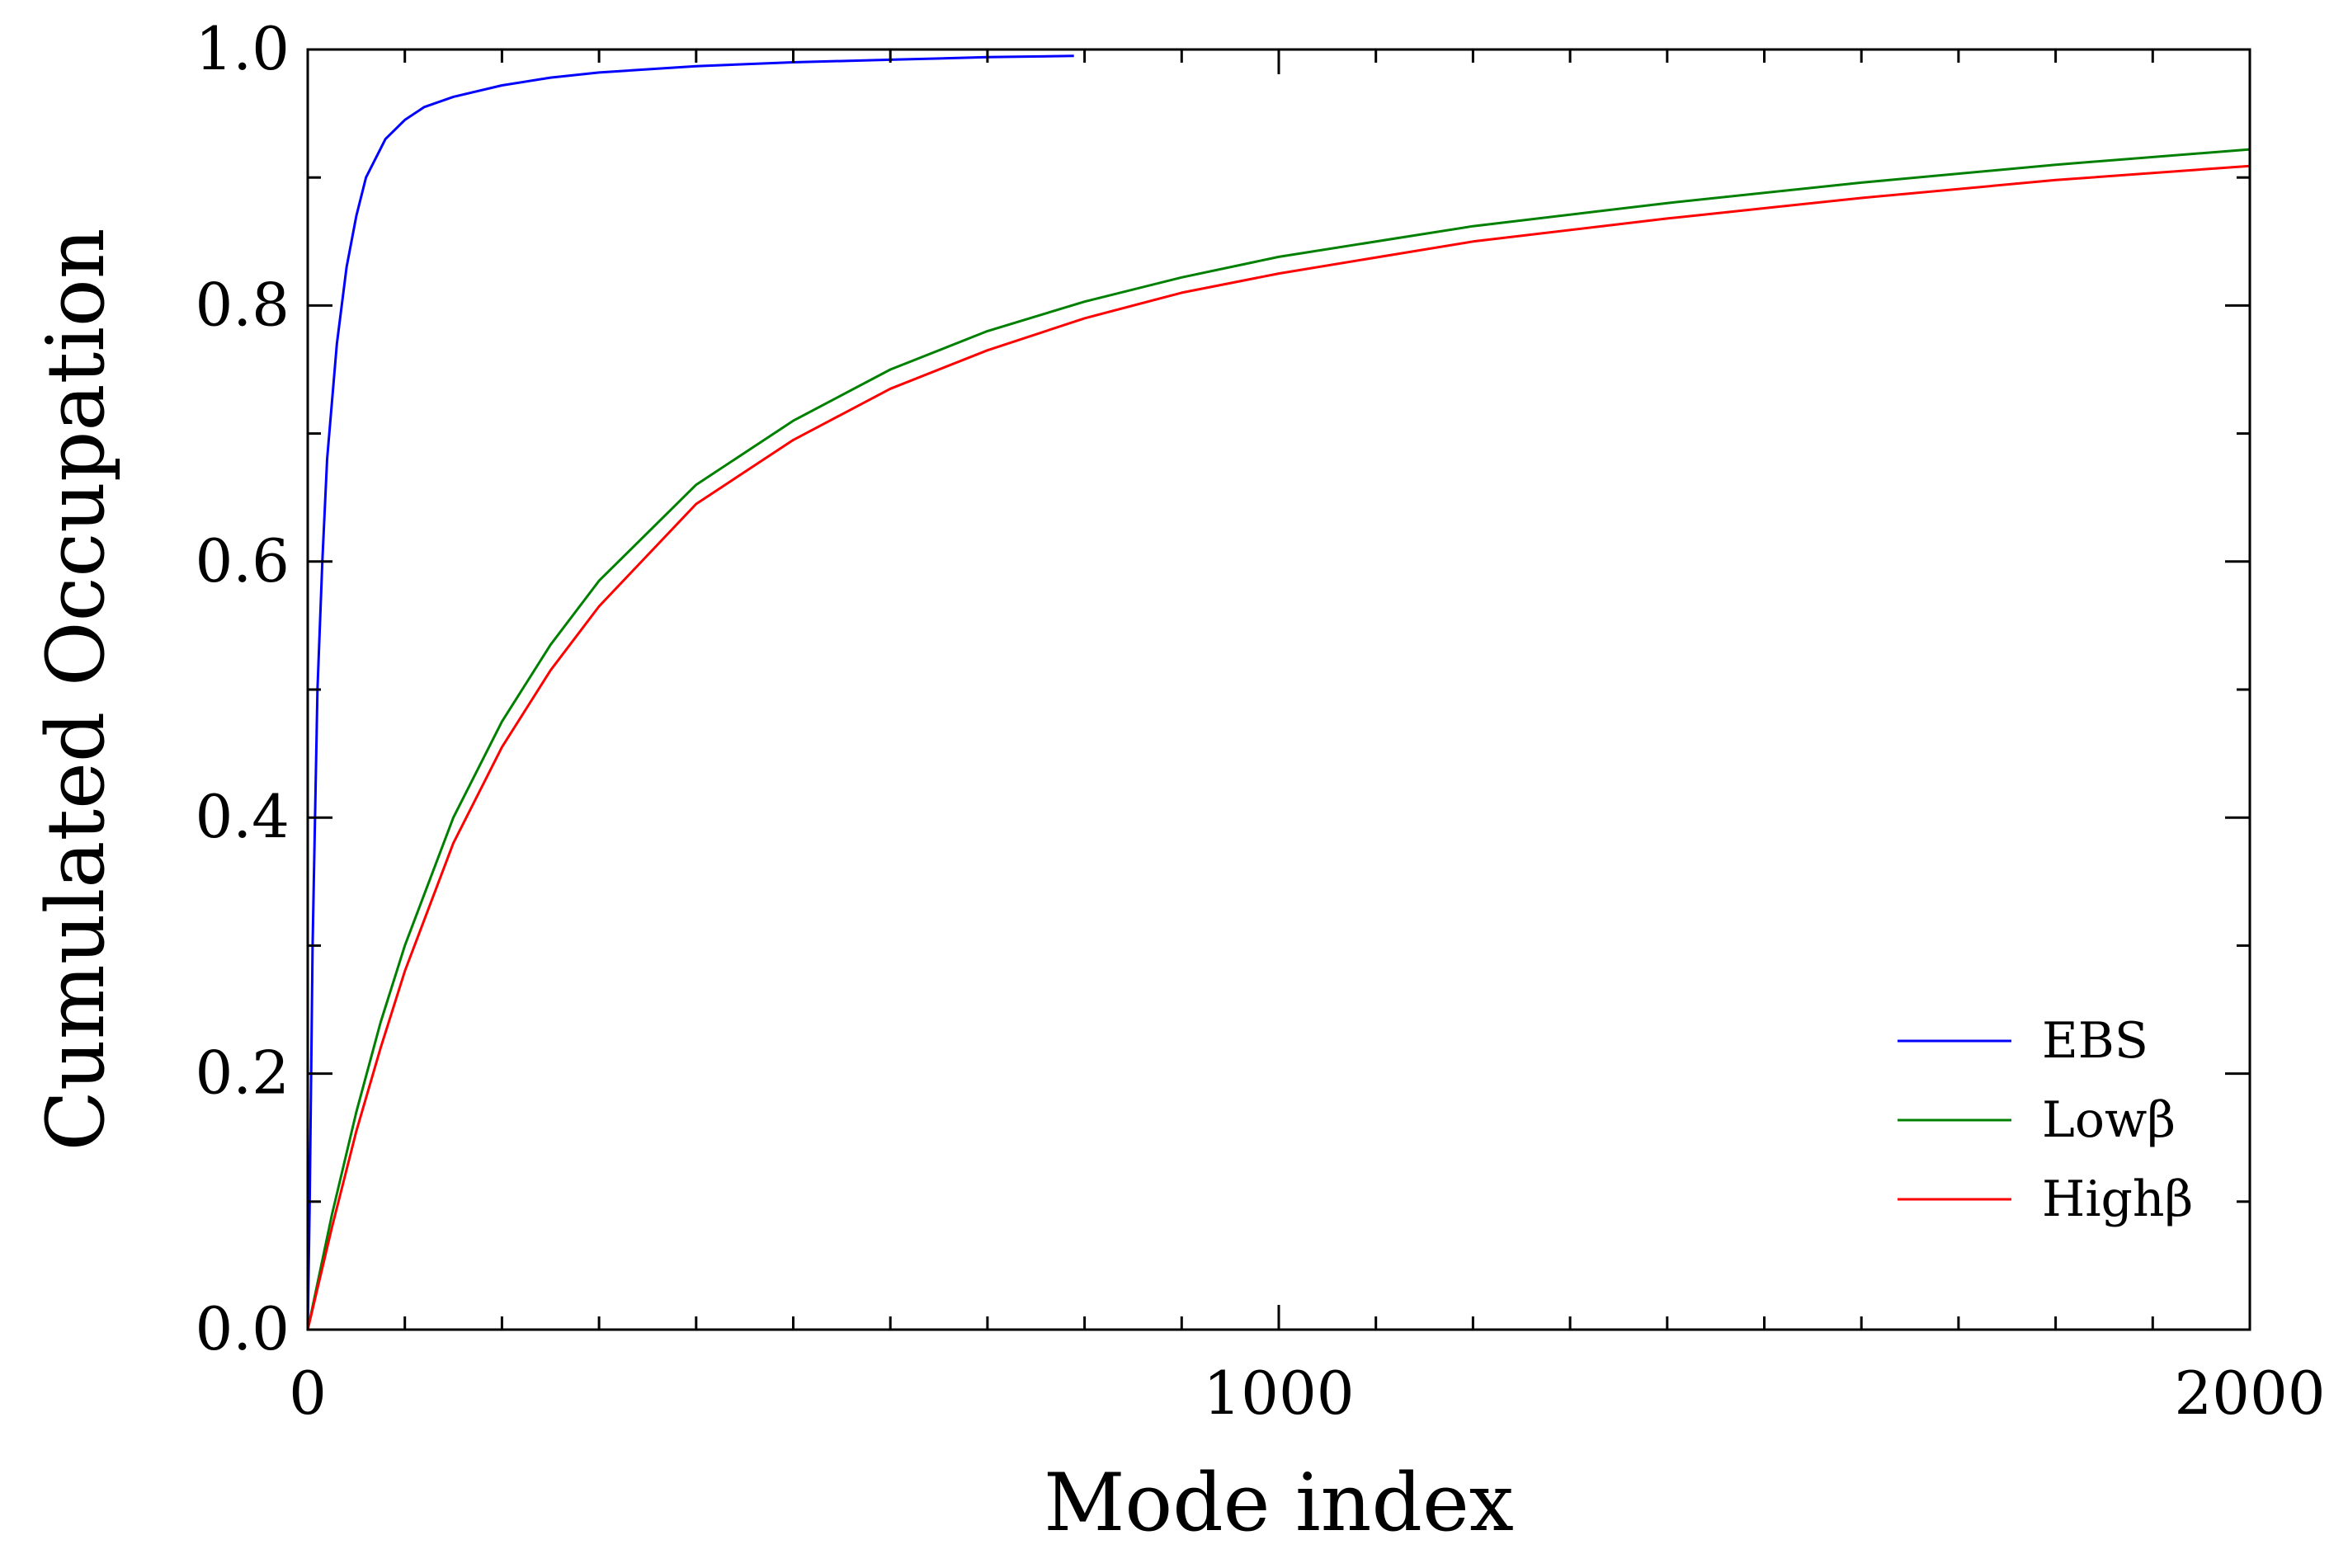 The height and width of the screenshot is (1568, 2348). I want to click on y-tick-label: 0.0, so click(243, 1328).